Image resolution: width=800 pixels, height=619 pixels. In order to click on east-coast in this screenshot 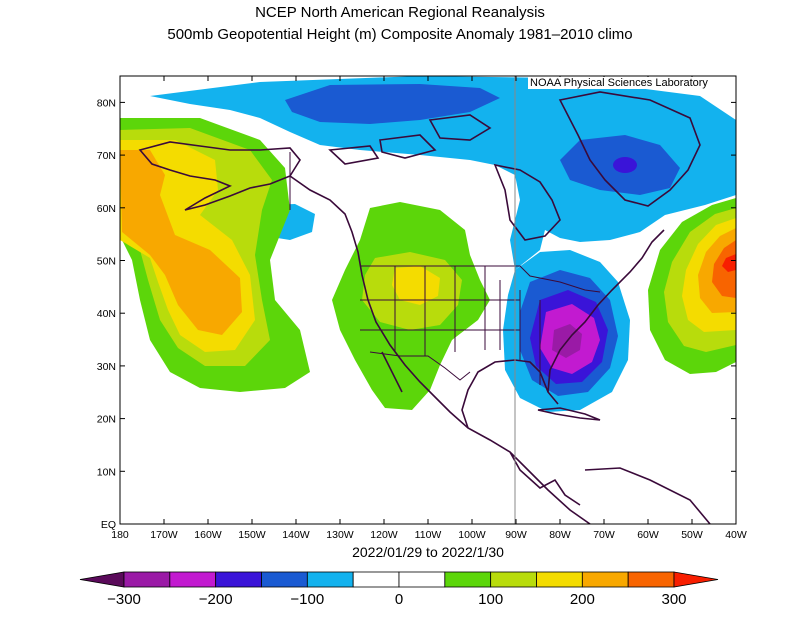, I will do `click(606, 311)`.